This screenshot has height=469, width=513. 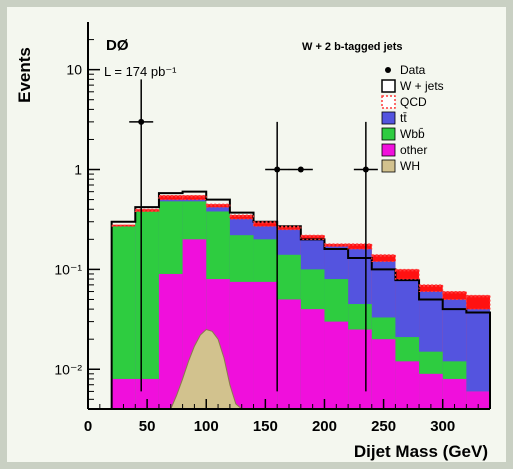 What do you see at coordinates (410, 166) in the screenshot?
I see `legend-label-6: WH` at bounding box center [410, 166].